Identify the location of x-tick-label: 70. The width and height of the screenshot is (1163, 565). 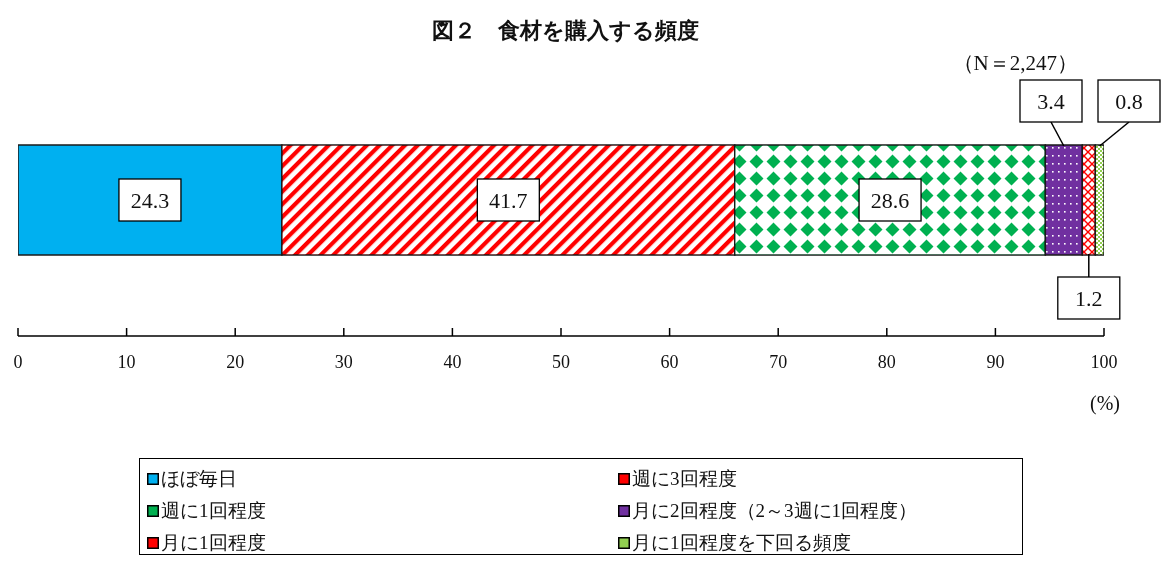
(778, 362).